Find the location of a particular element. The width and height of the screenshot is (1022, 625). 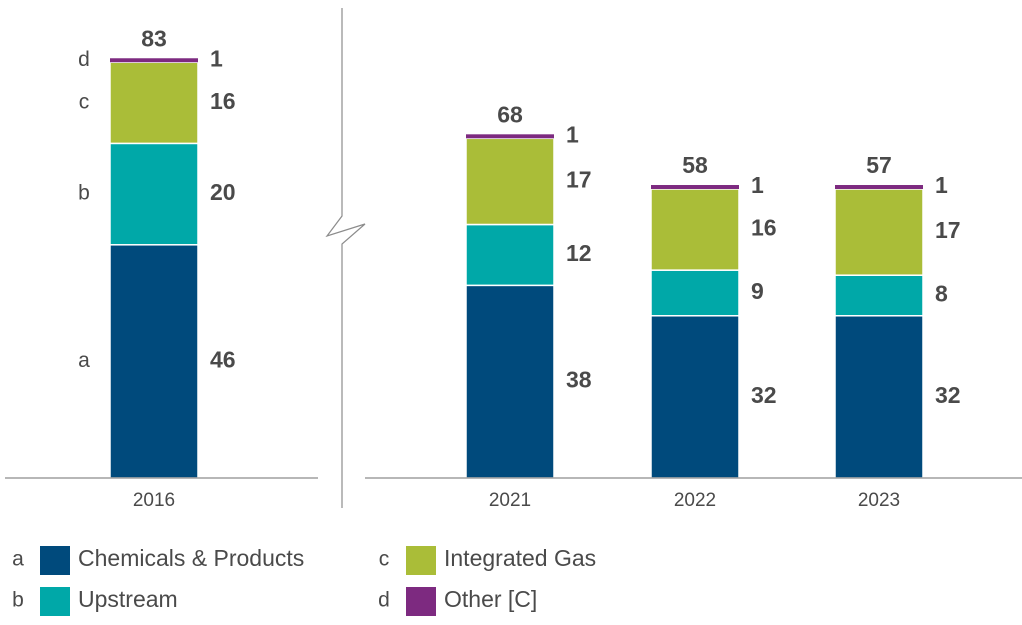

segment-letter-d: d is located at coordinates (84, 59).